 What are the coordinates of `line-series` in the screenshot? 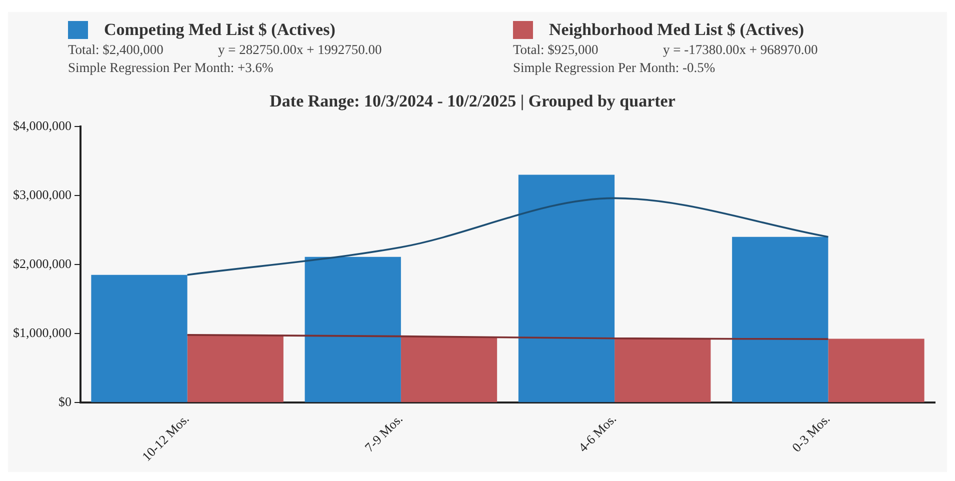 It's located at (508, 236).